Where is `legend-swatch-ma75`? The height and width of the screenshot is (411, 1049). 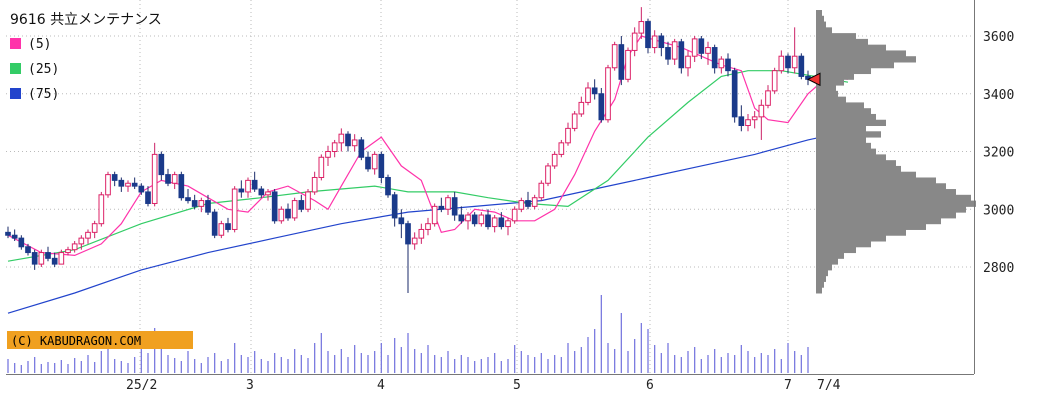
legend-swatch-ma75 is located at coordinates (15, 93).